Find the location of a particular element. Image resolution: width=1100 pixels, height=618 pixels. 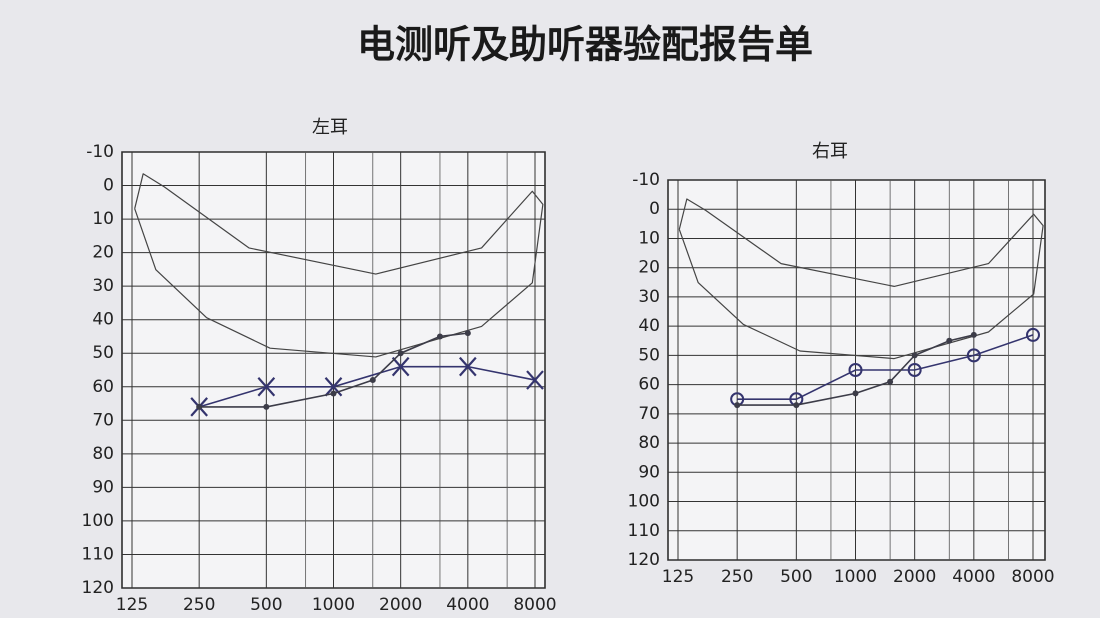

chart-subtitle: 右耳 is located at coordinates (830, 151).